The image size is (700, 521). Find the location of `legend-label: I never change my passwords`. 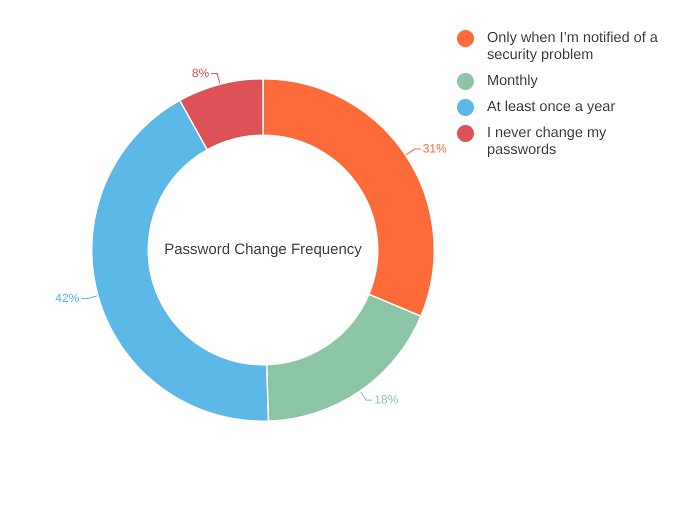

legend-label: I never change my passwords is located at coordinates (547, 142).